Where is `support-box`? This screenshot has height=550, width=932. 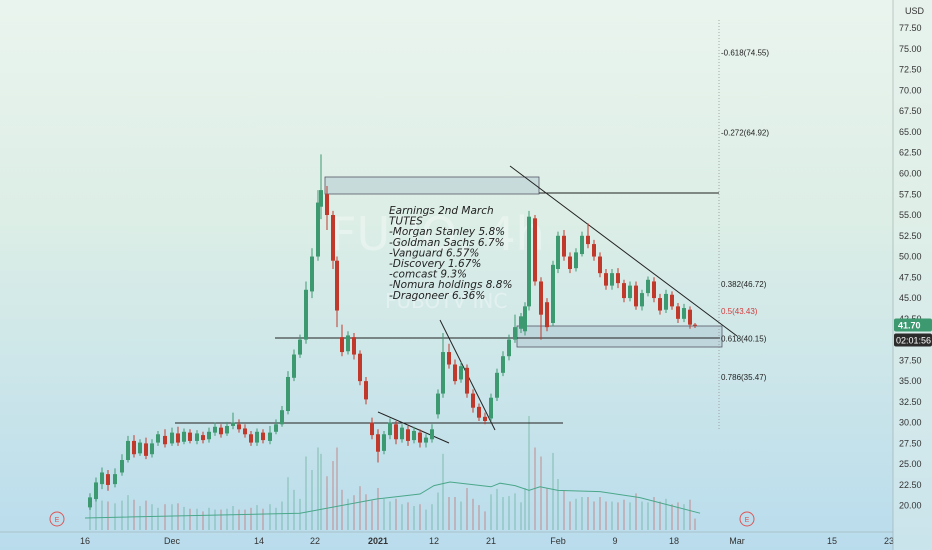 support-box is located at coordinates (619, 336).